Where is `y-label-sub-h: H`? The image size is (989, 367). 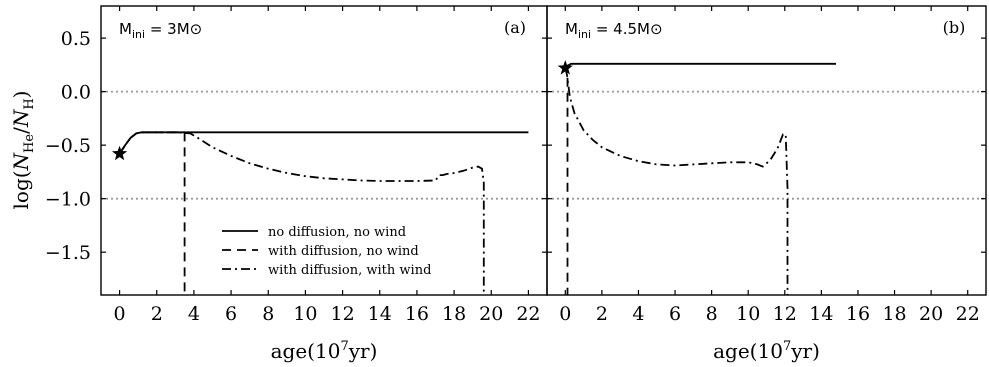
y-label-sub-h: H is located at coordinates (29, 103).